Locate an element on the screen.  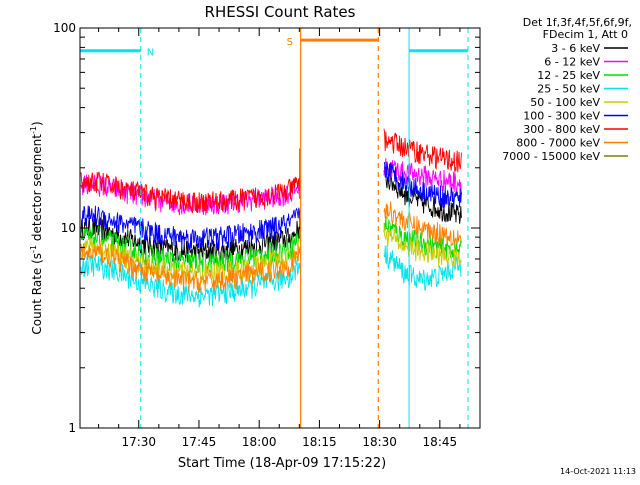
legend-label-8: 7000 - 15000 keV is located at coordinates (551, 156).